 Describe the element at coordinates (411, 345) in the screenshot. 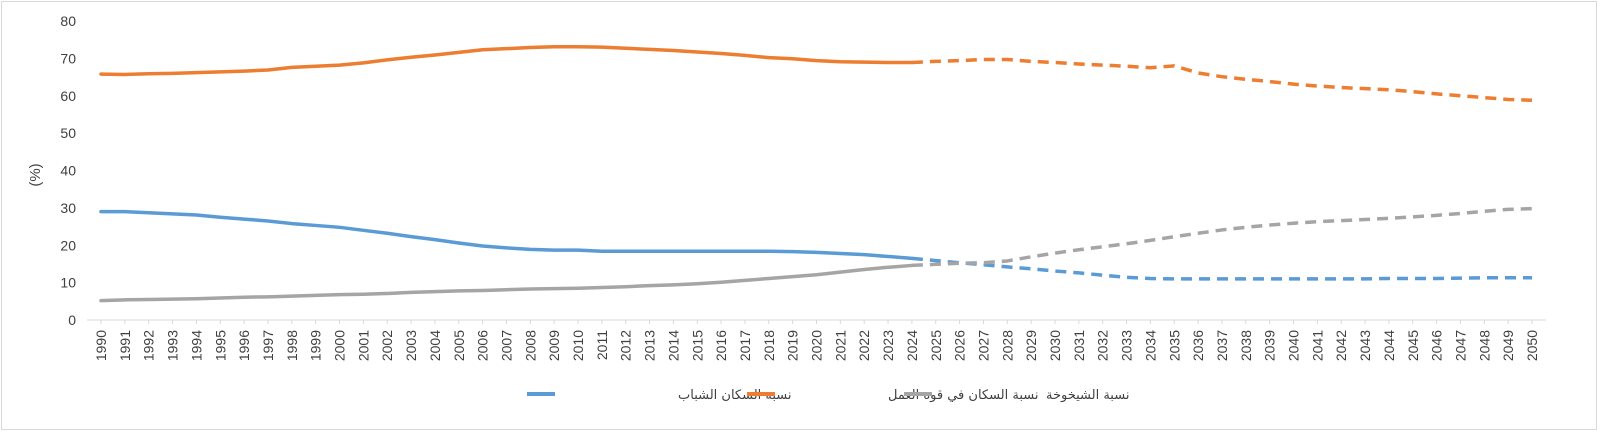

I see `x-tick-label: 2003` at that location.